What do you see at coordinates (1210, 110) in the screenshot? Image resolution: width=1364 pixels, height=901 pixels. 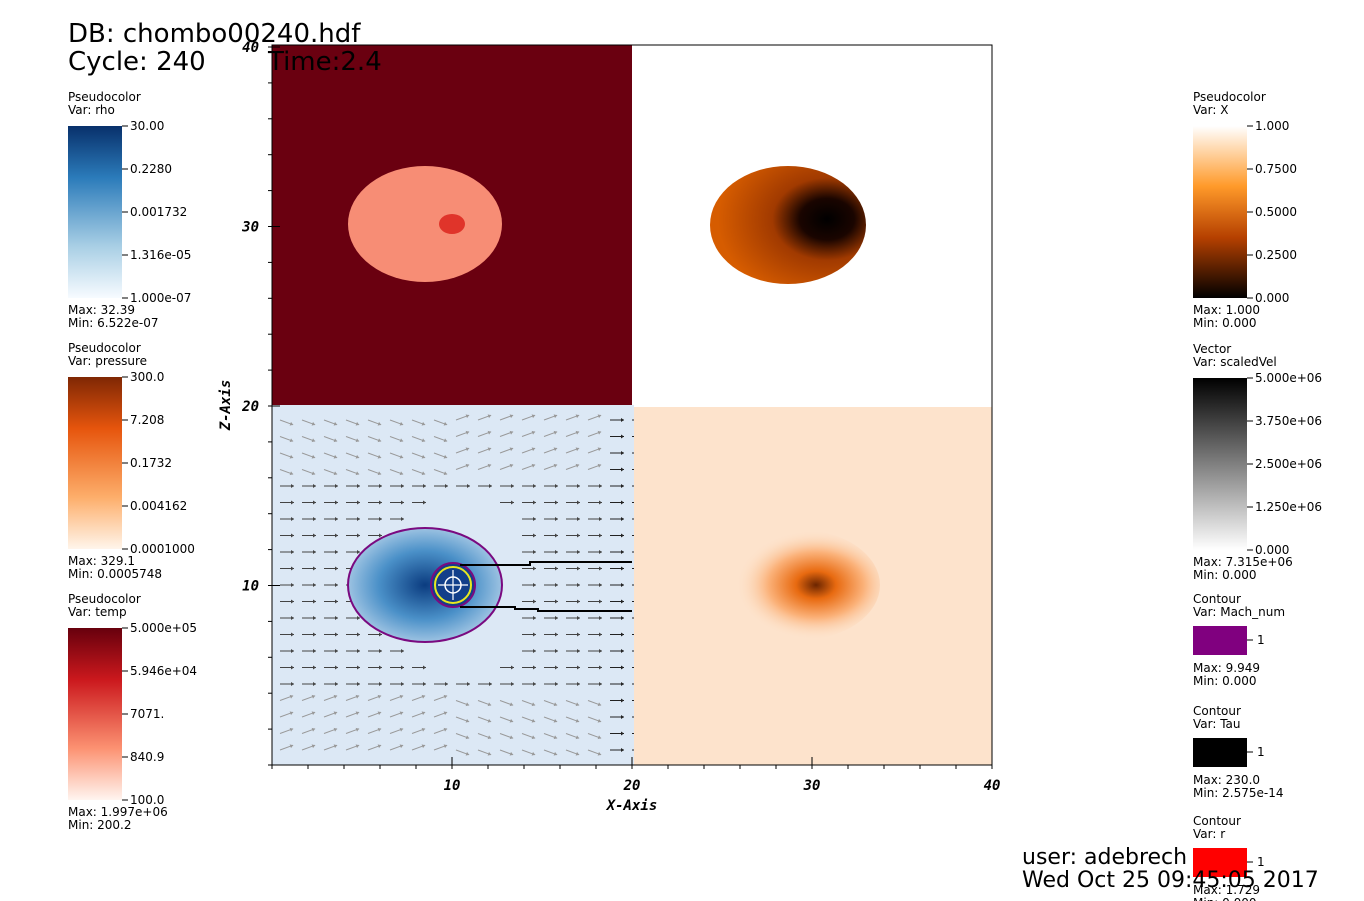 I see `legend-var: Var: X` at bounding box center [1210, 110].